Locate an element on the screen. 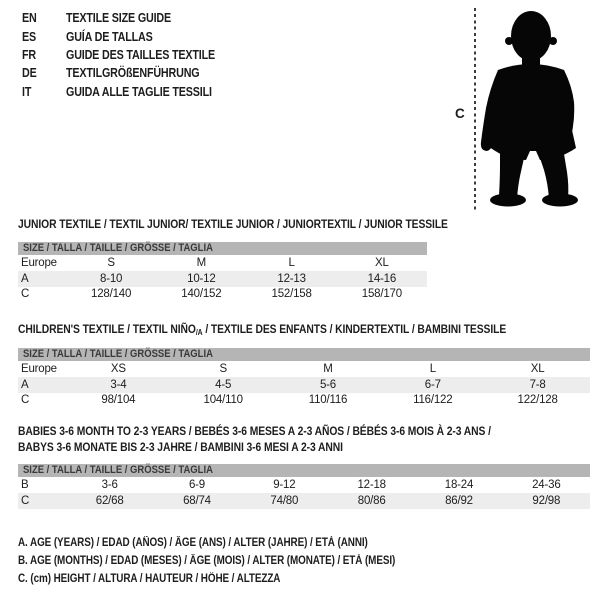 Image resolution: width=600 pixels, height=600 pixels. table-cell: 24-36 is located at coordinates (546, 484).